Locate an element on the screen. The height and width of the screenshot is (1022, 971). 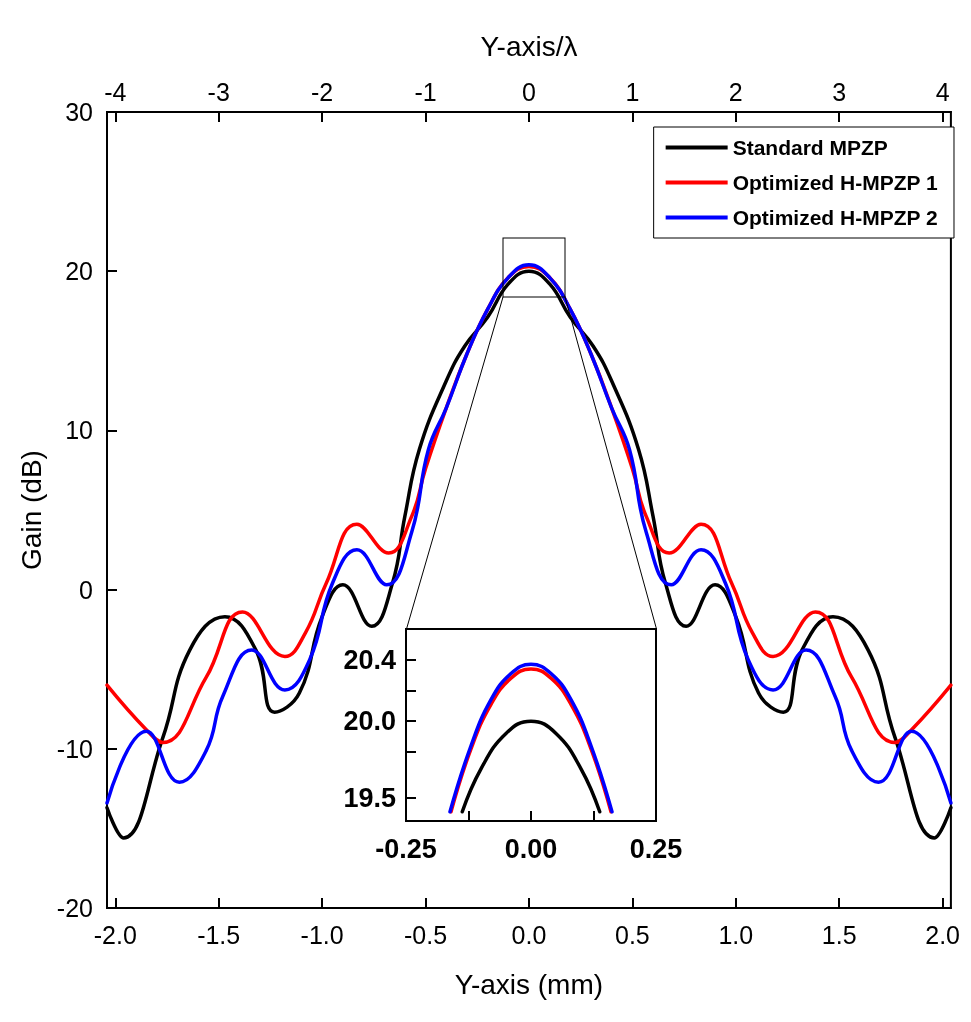
y-tick-label: 0 is located at coordinates (86, 589).